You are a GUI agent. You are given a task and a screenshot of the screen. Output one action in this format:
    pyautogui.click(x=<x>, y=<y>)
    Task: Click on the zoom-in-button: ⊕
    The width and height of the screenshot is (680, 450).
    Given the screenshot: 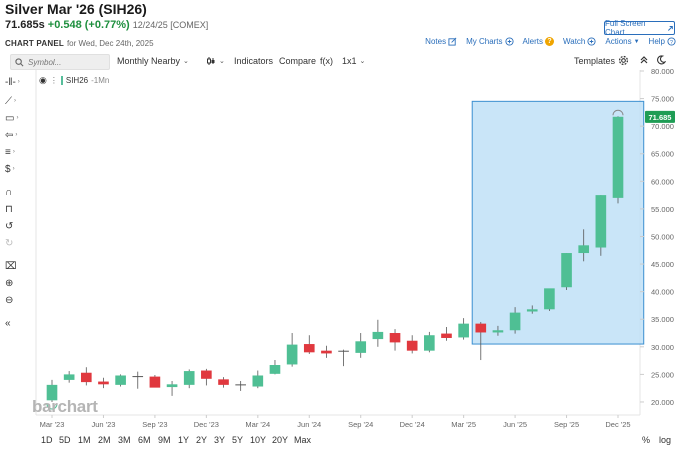 What is the action you would take?
    pyautogui.click(x=19, y=283)
    